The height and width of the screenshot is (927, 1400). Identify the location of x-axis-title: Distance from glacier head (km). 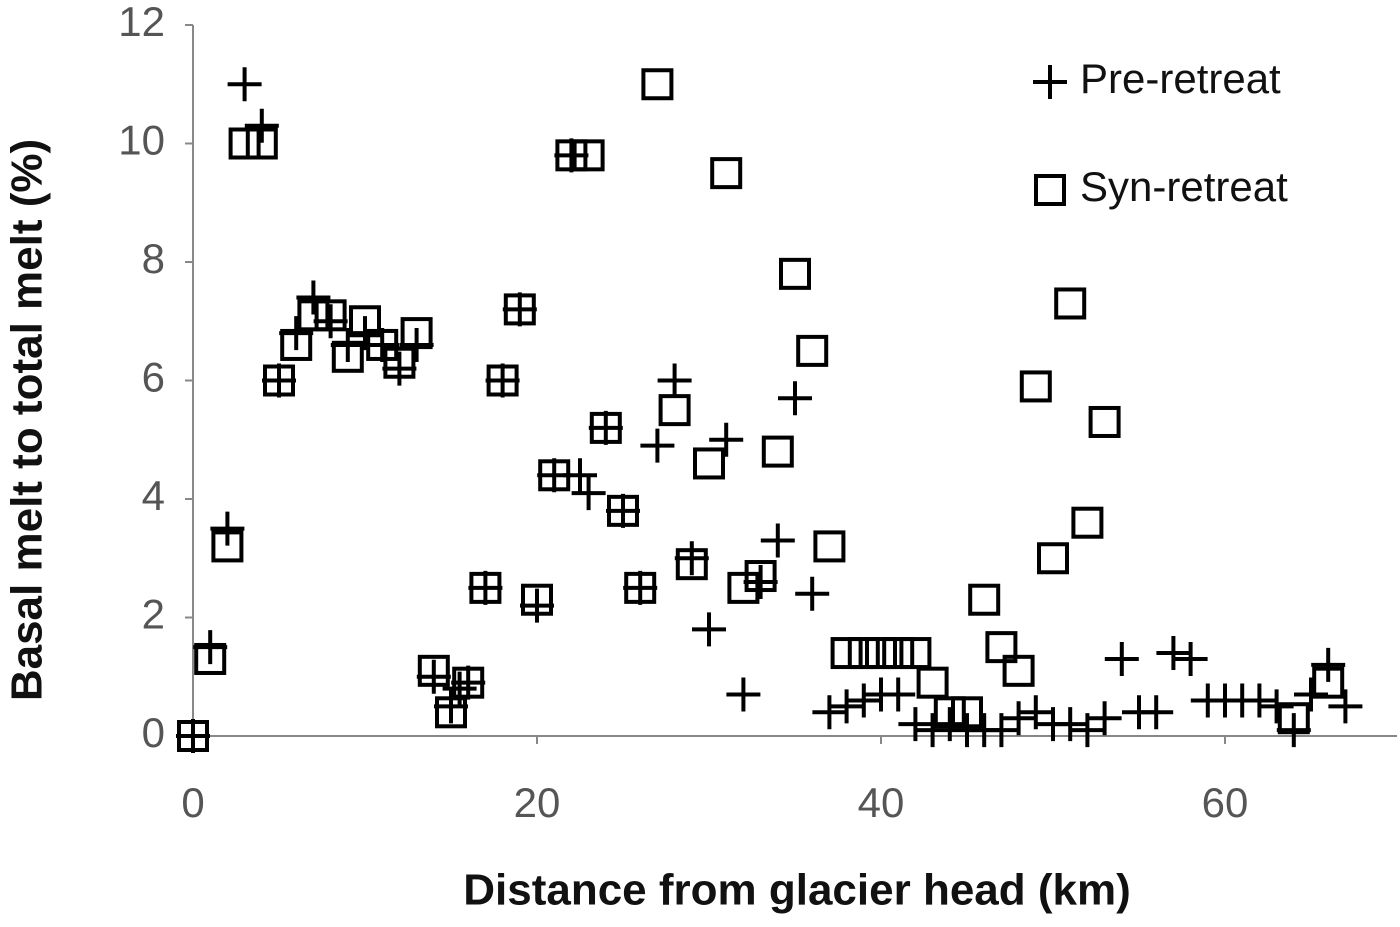
(797, 890).